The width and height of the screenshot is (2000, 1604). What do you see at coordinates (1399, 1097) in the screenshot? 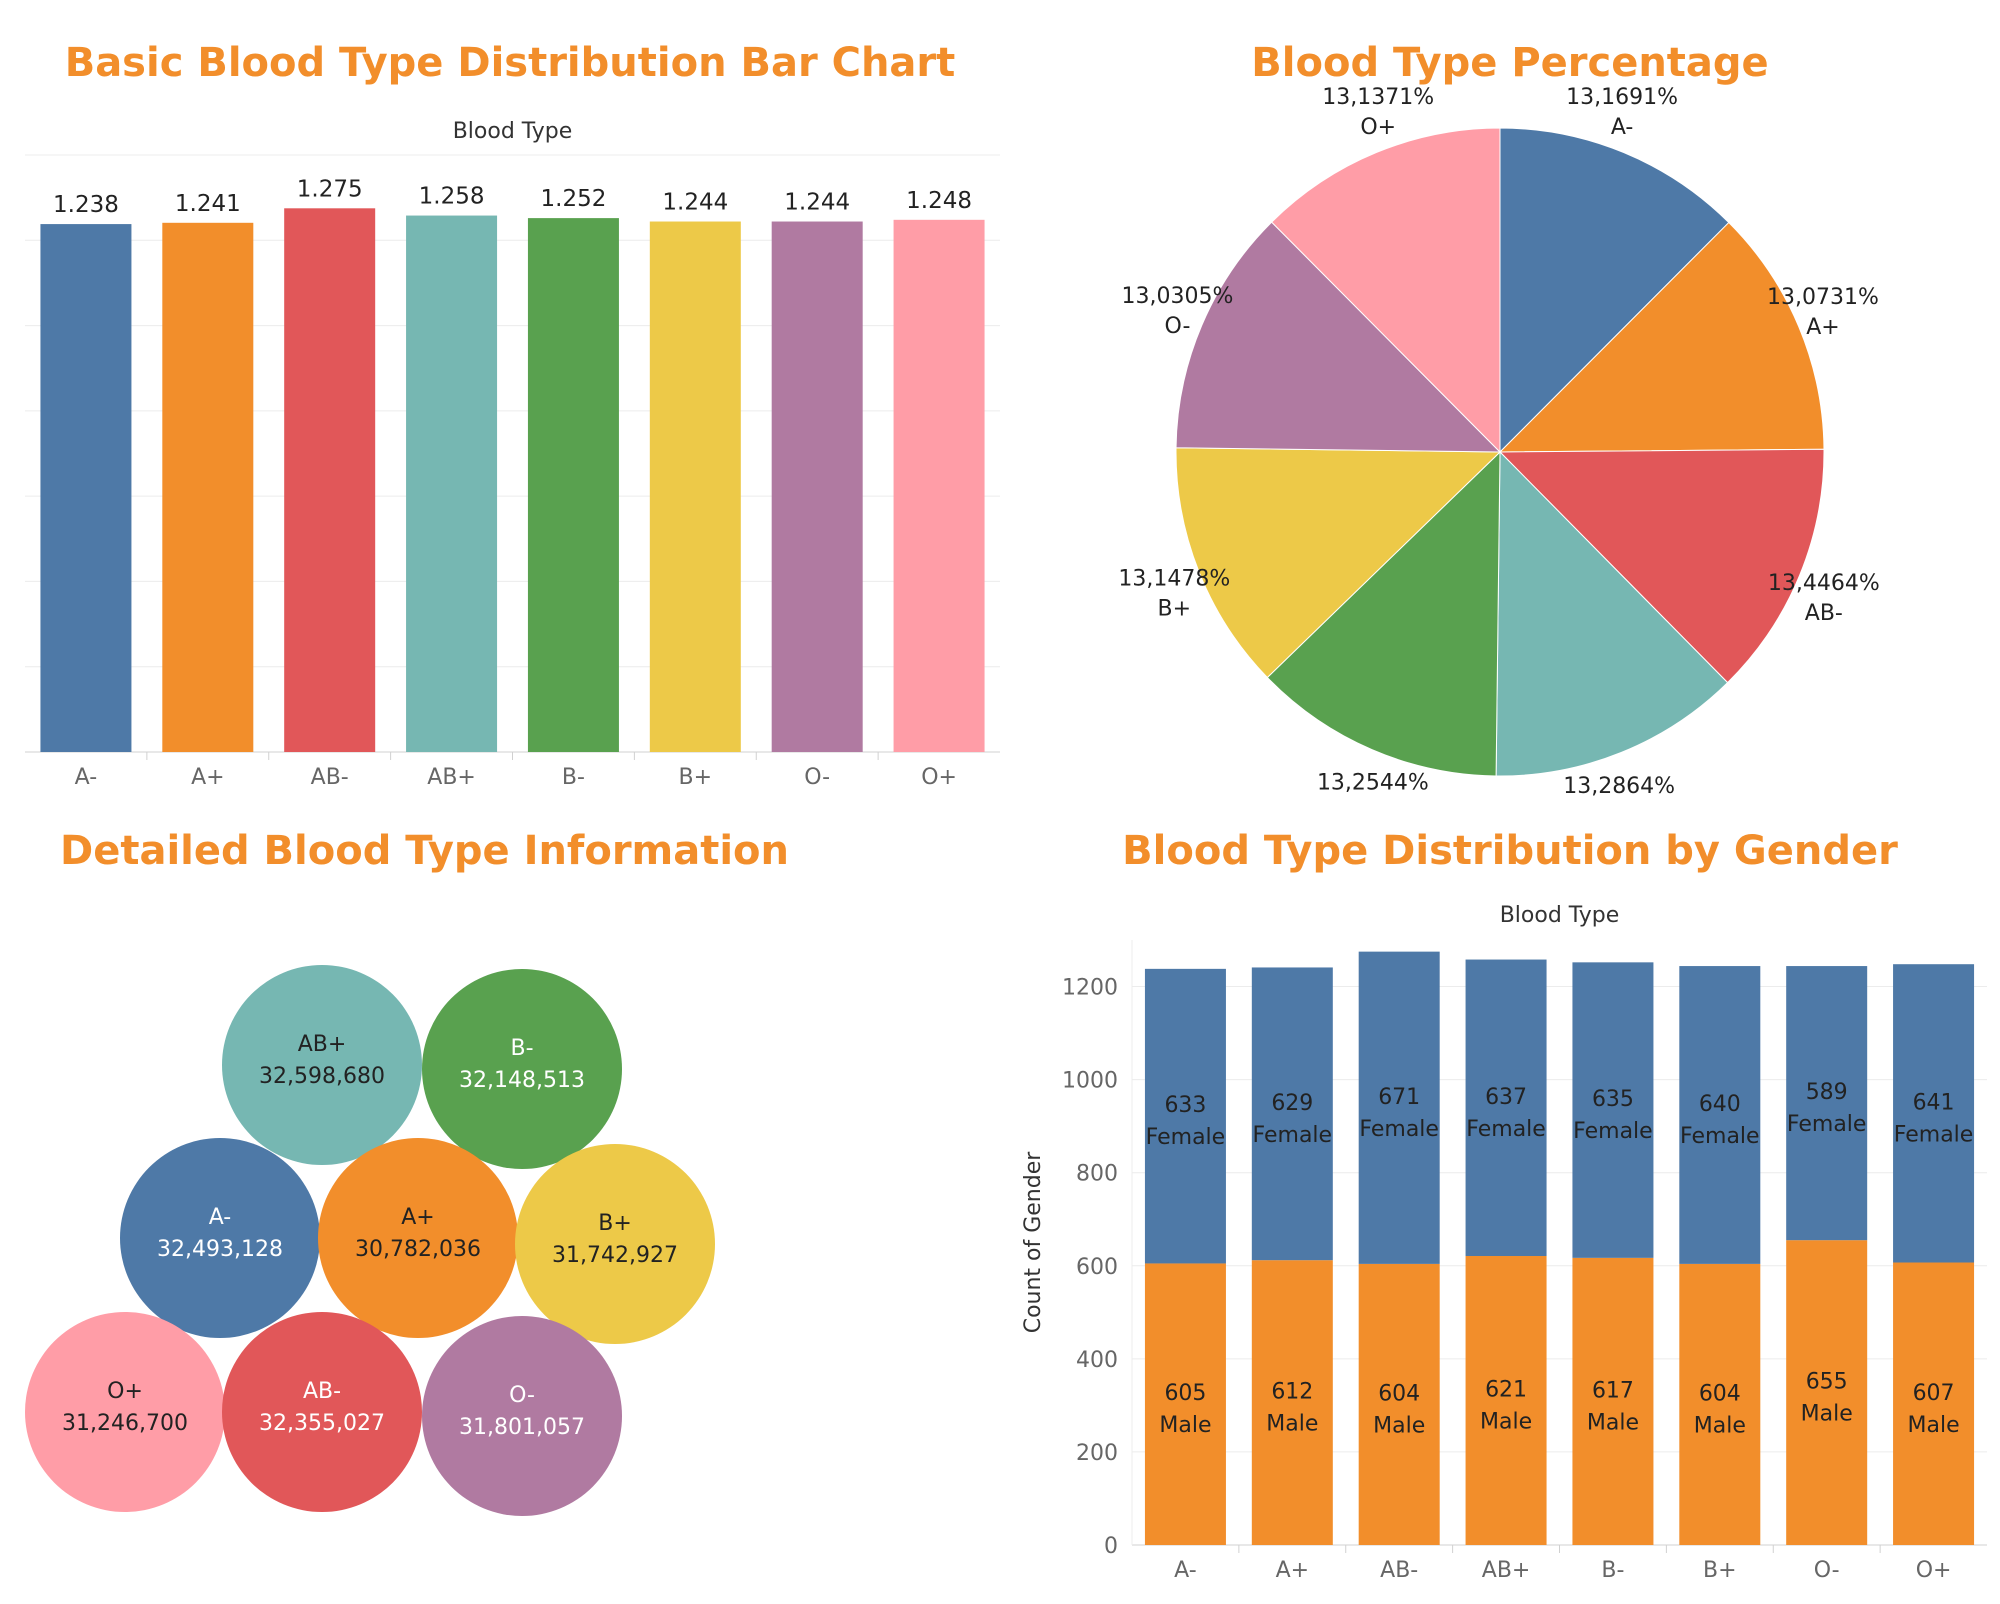
I see `female-value-AB-: 671` at bounding box center [1399, 1097].